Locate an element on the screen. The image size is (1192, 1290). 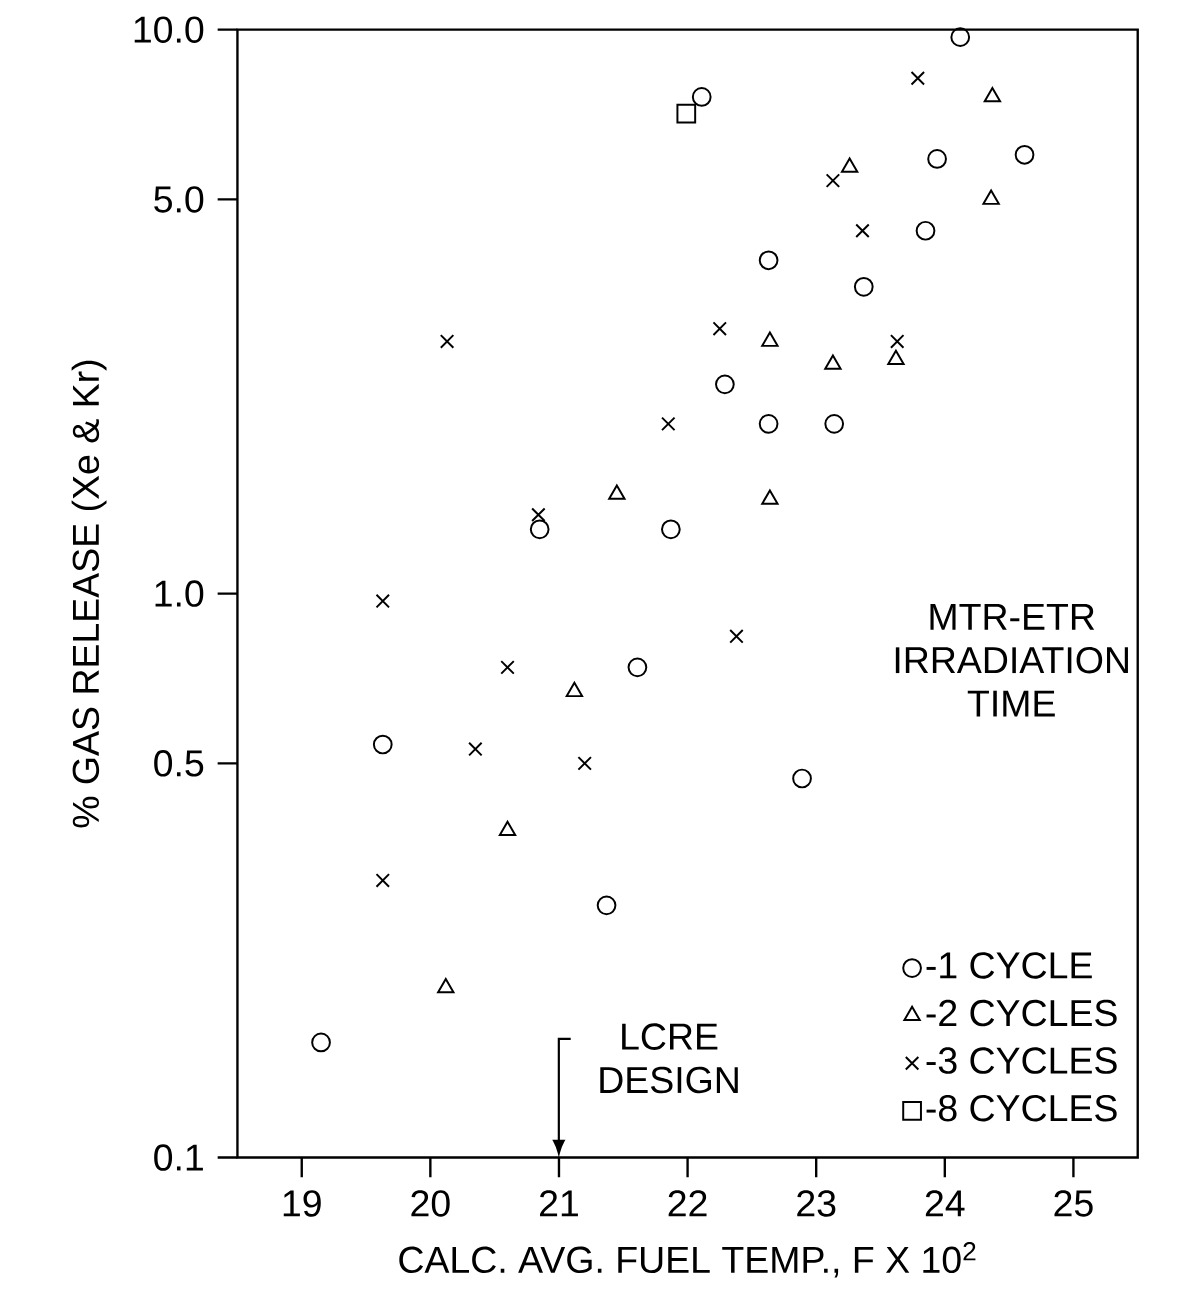
y-tick-label: 0.5 is located at coordinates (178, 763).